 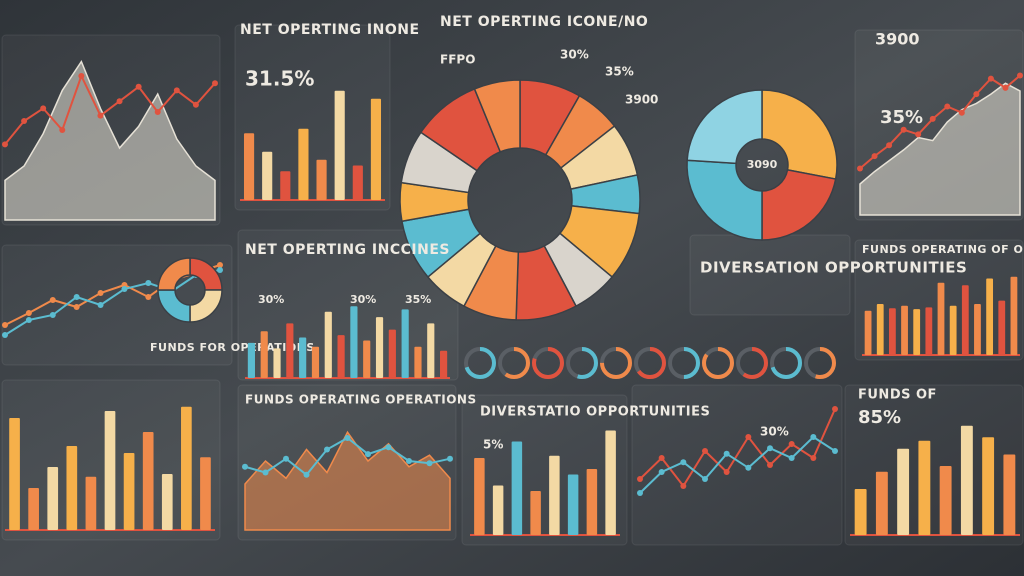 What do you see at coordinates (943, 249) in the screenshot?
I see `chart-title: FUNDS OPERATING OF OPERATIONS` at bounding box center [943, 249].